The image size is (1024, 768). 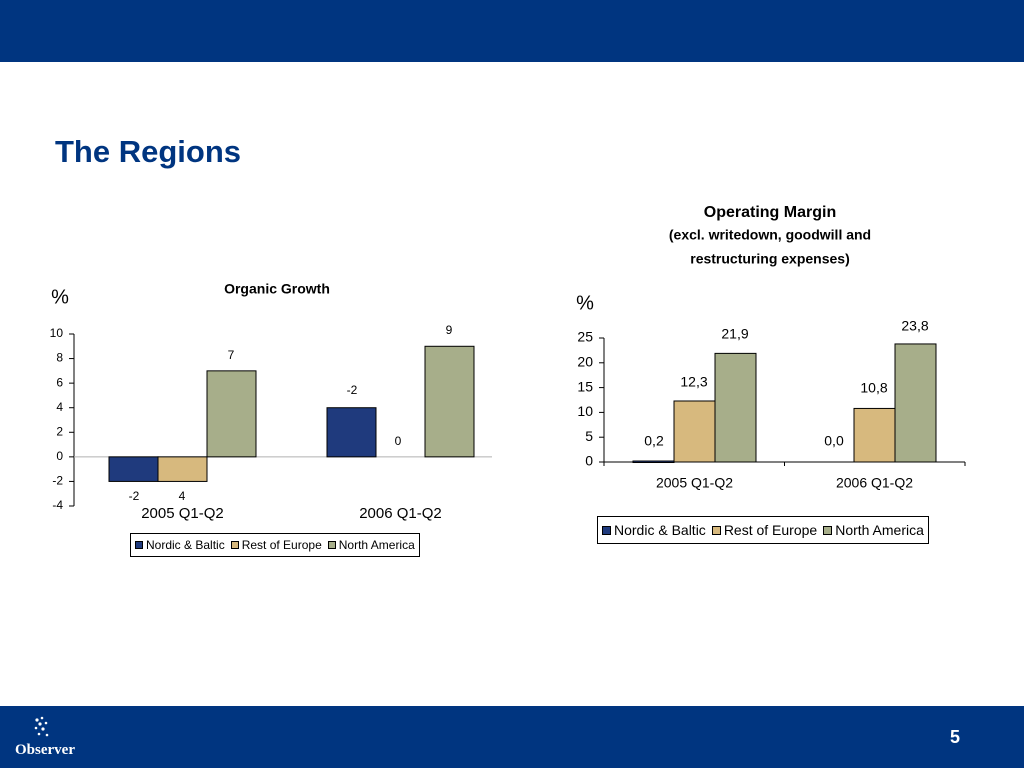 I want to click on y-tick-label: 15, so click(x=585, y=386).